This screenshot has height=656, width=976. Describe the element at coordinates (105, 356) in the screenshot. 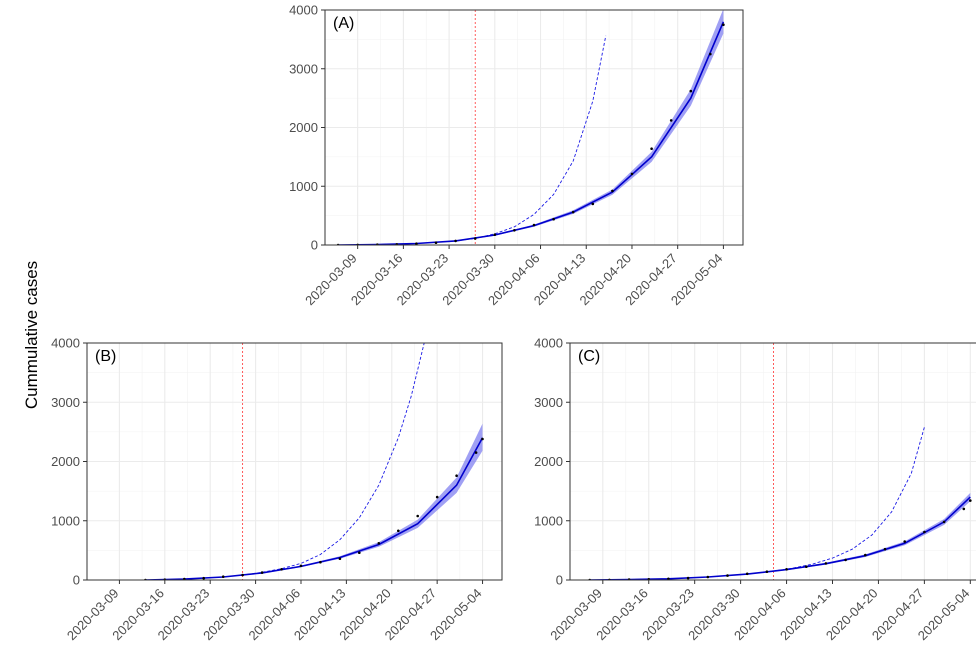

I see `panel-label: (B)` at that location.